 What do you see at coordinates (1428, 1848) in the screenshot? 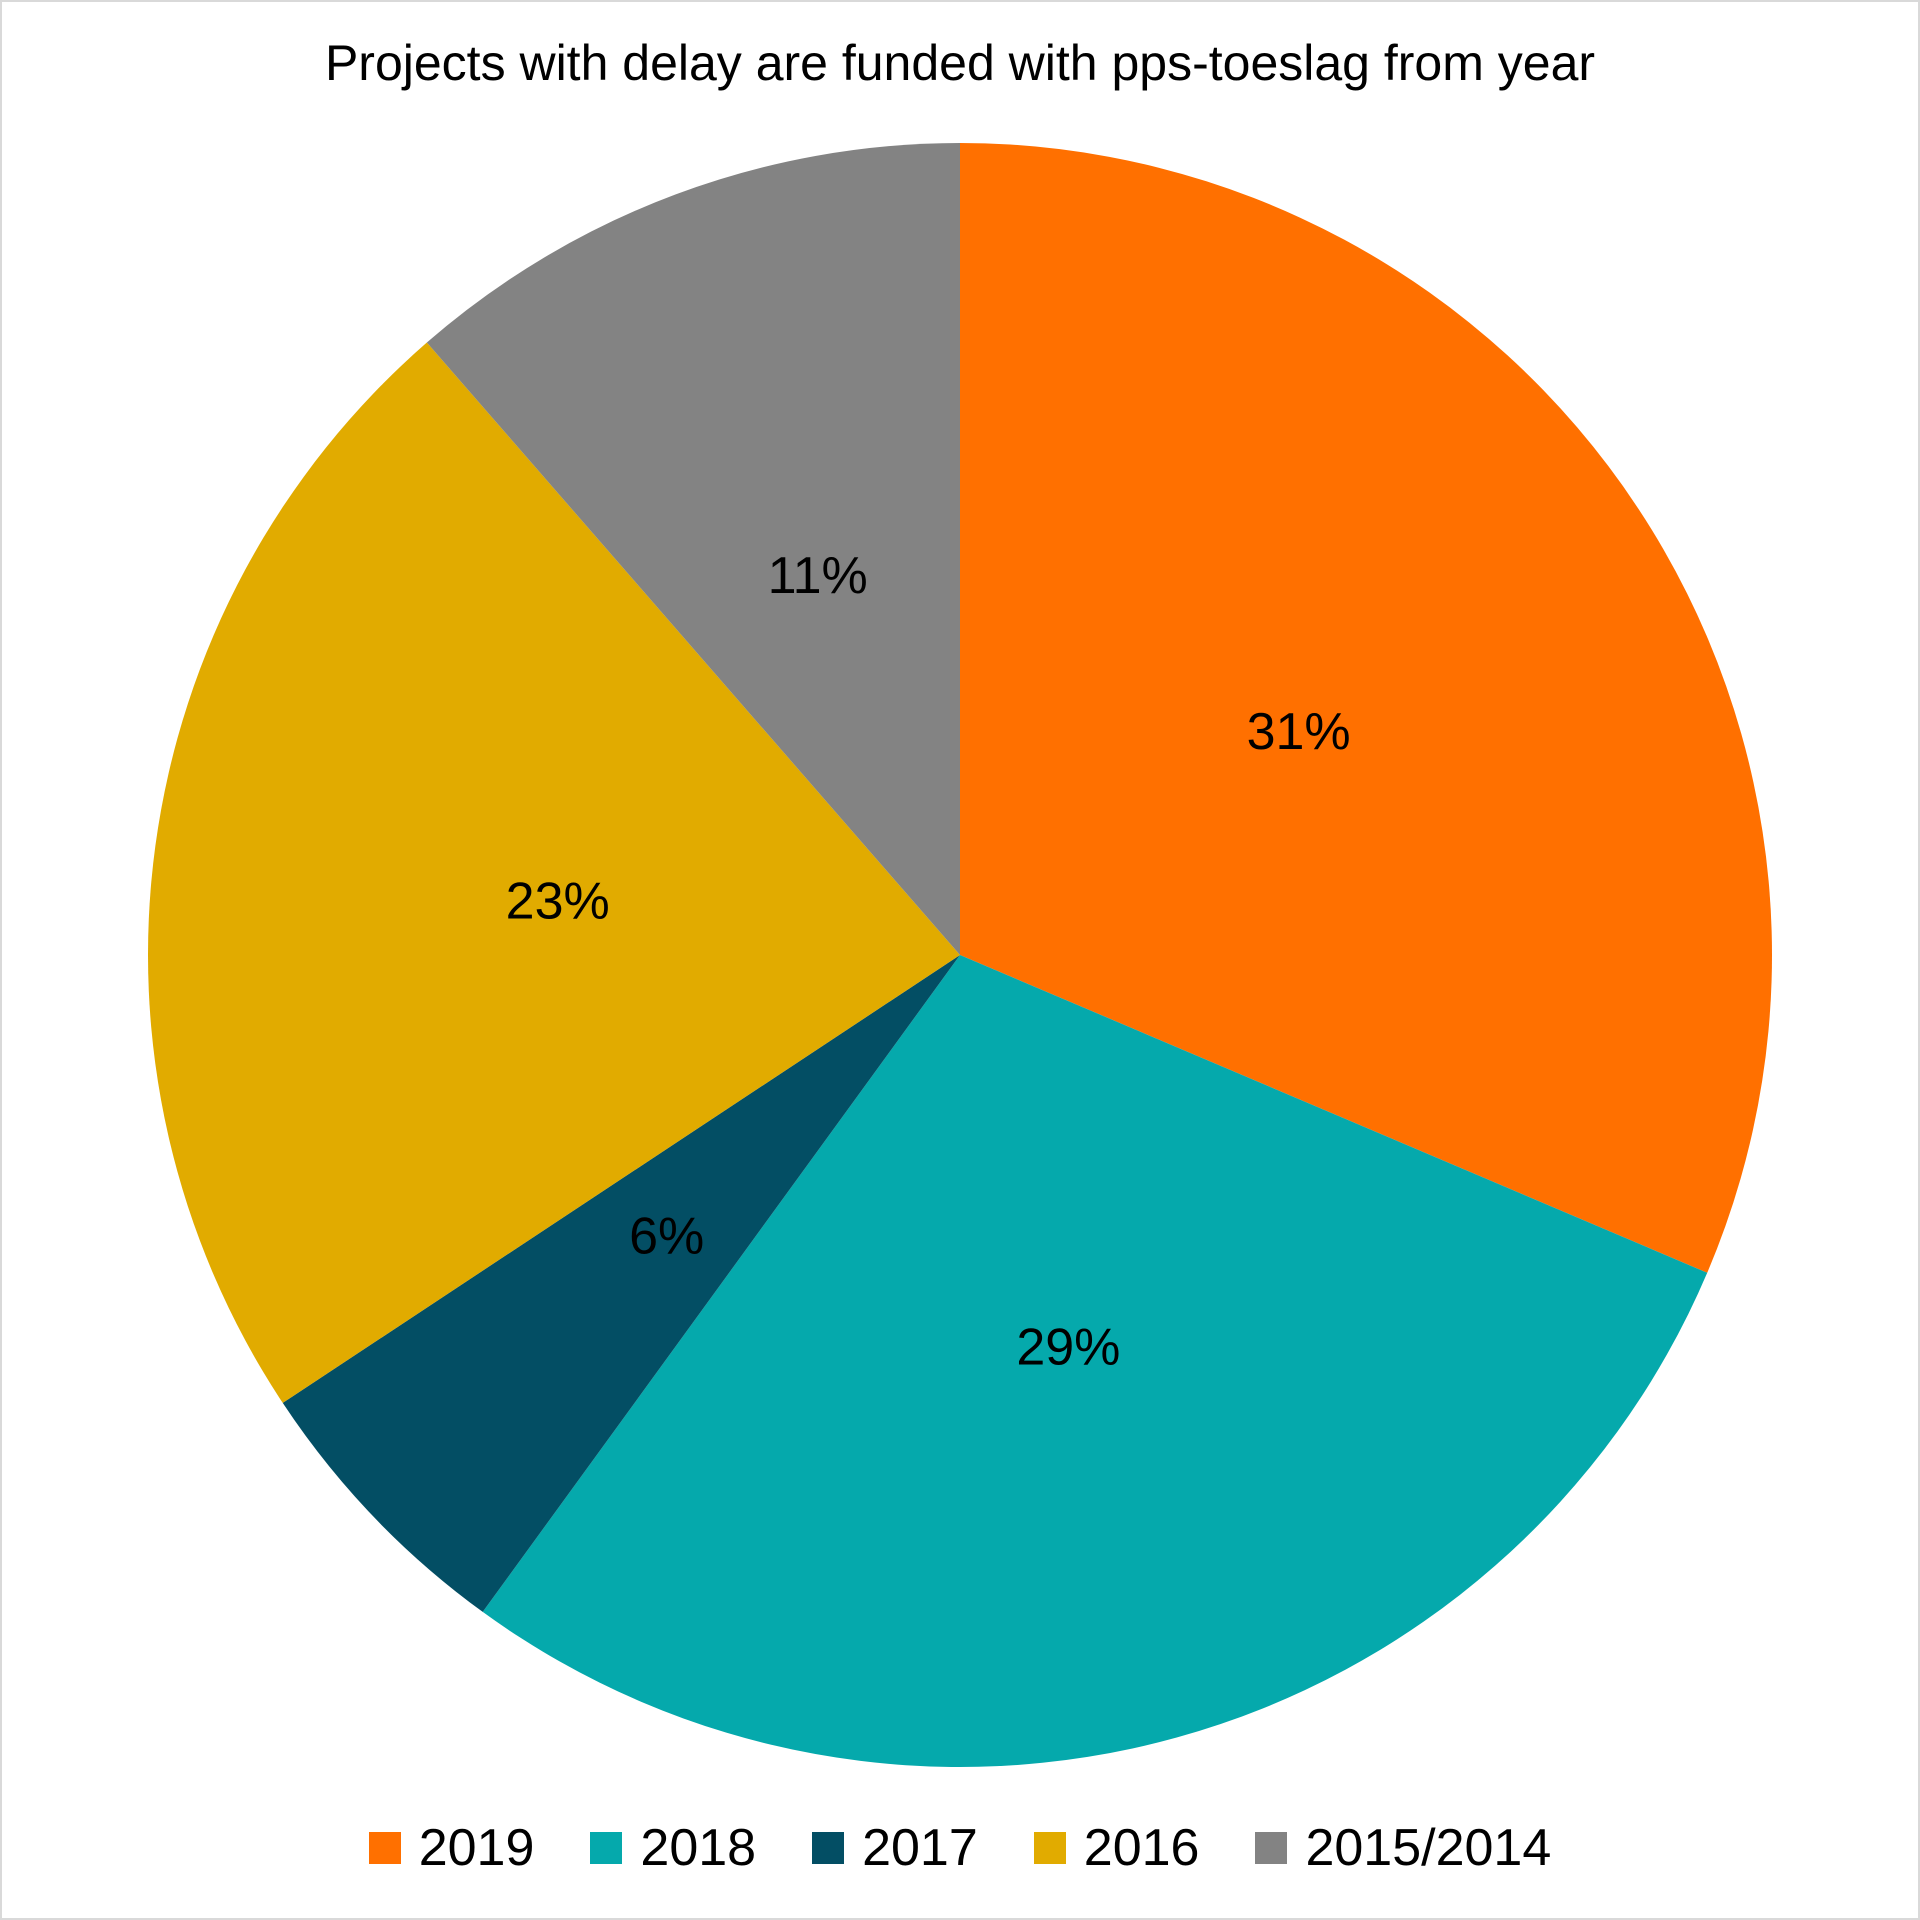
I see `legend-label: 2015/2014` at bounding box center [1428, 1848].